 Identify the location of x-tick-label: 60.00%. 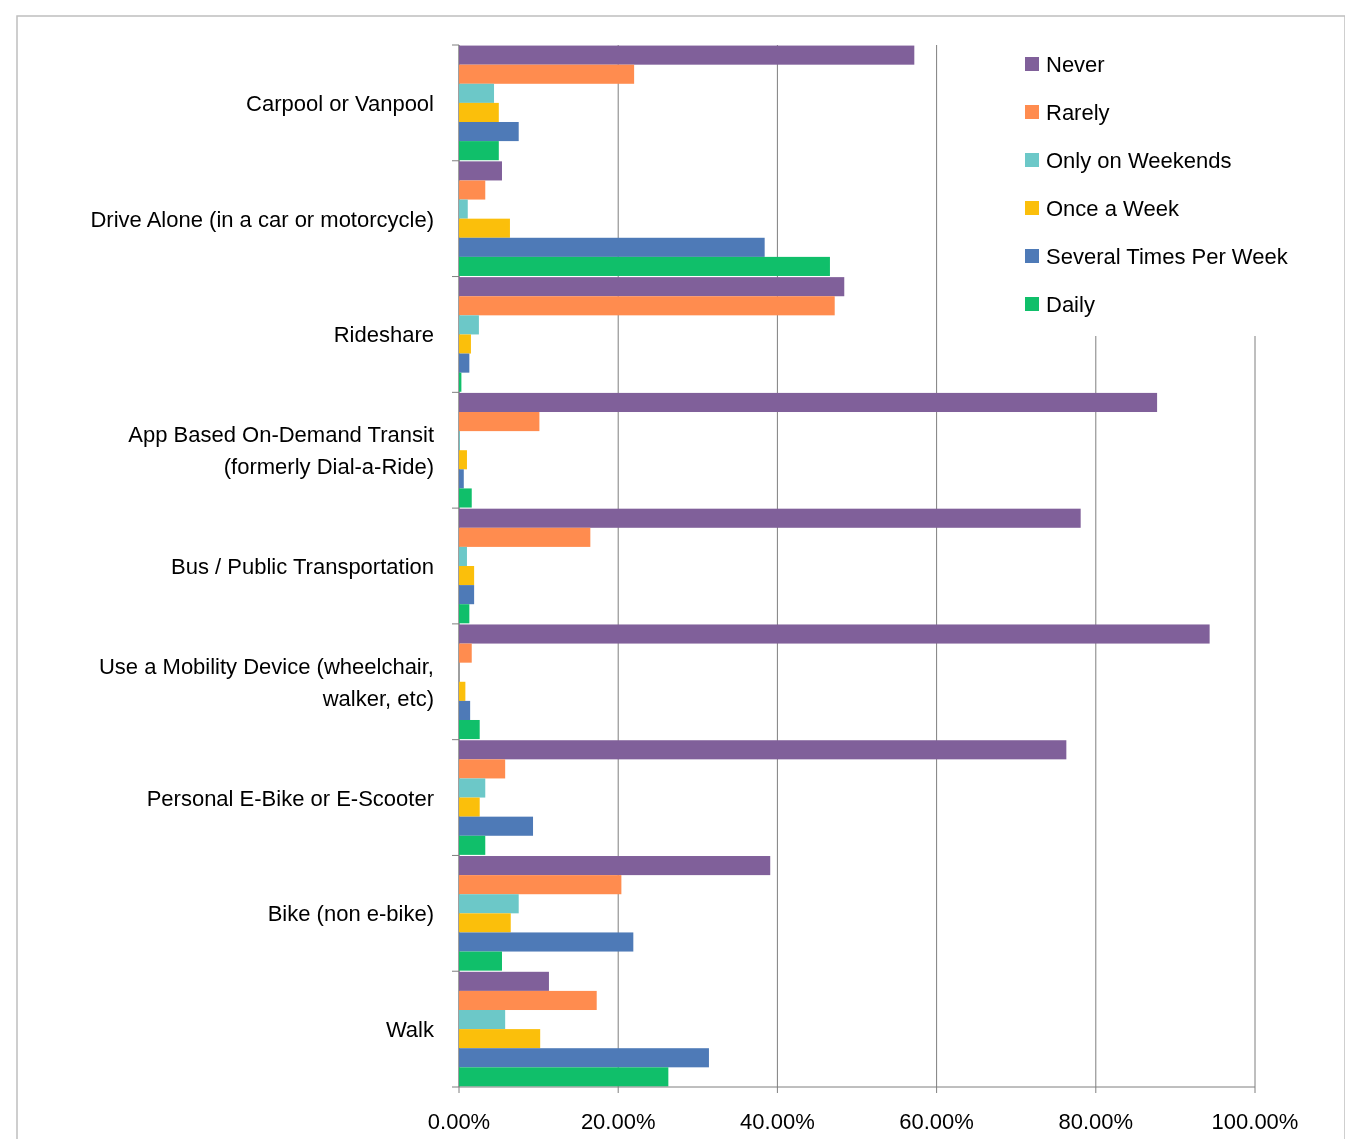
(936, 1121).